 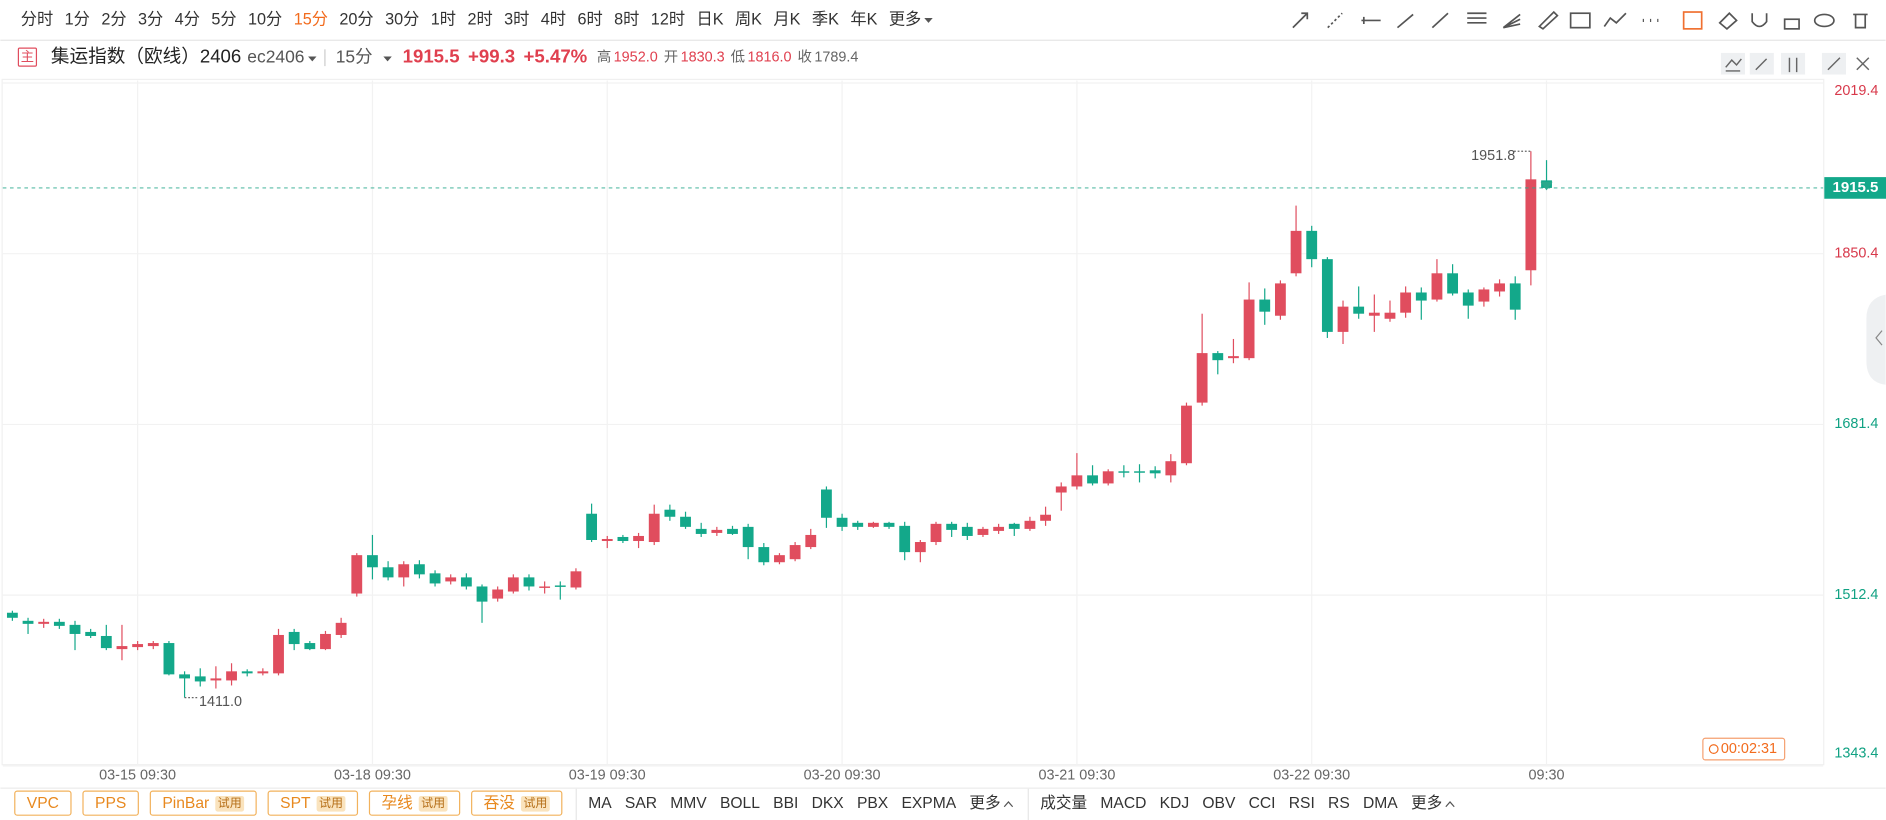 I want to click on tool-hline, so click(x=1371, y=20).